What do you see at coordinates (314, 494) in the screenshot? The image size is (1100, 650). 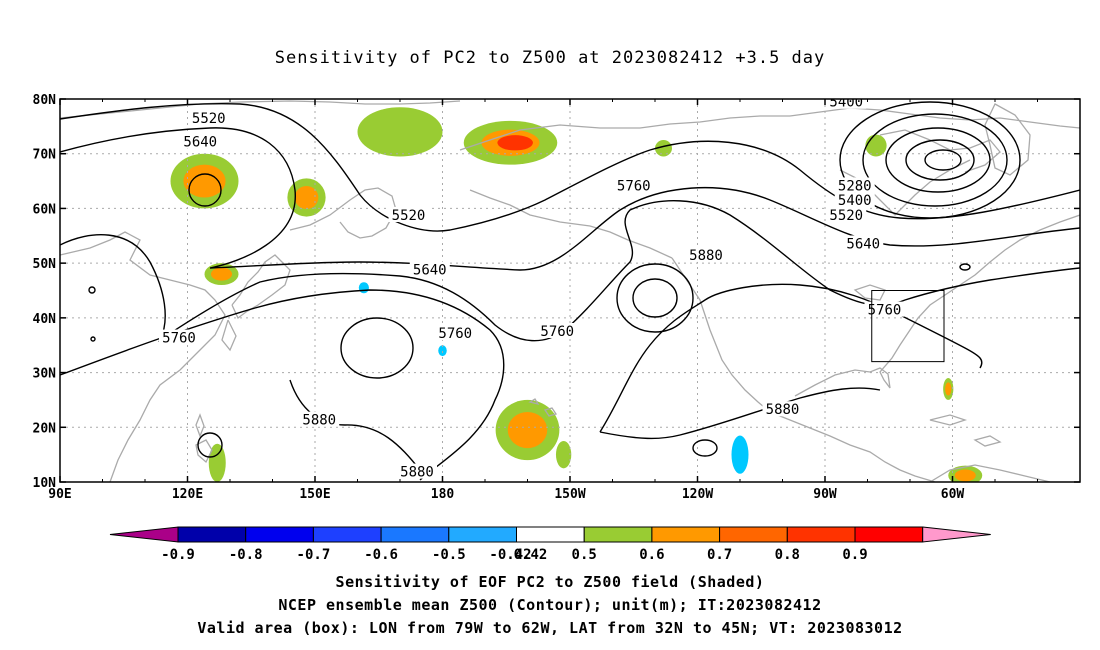 I see `lon-tick-label: 150E` at bounding box center [314, 494].